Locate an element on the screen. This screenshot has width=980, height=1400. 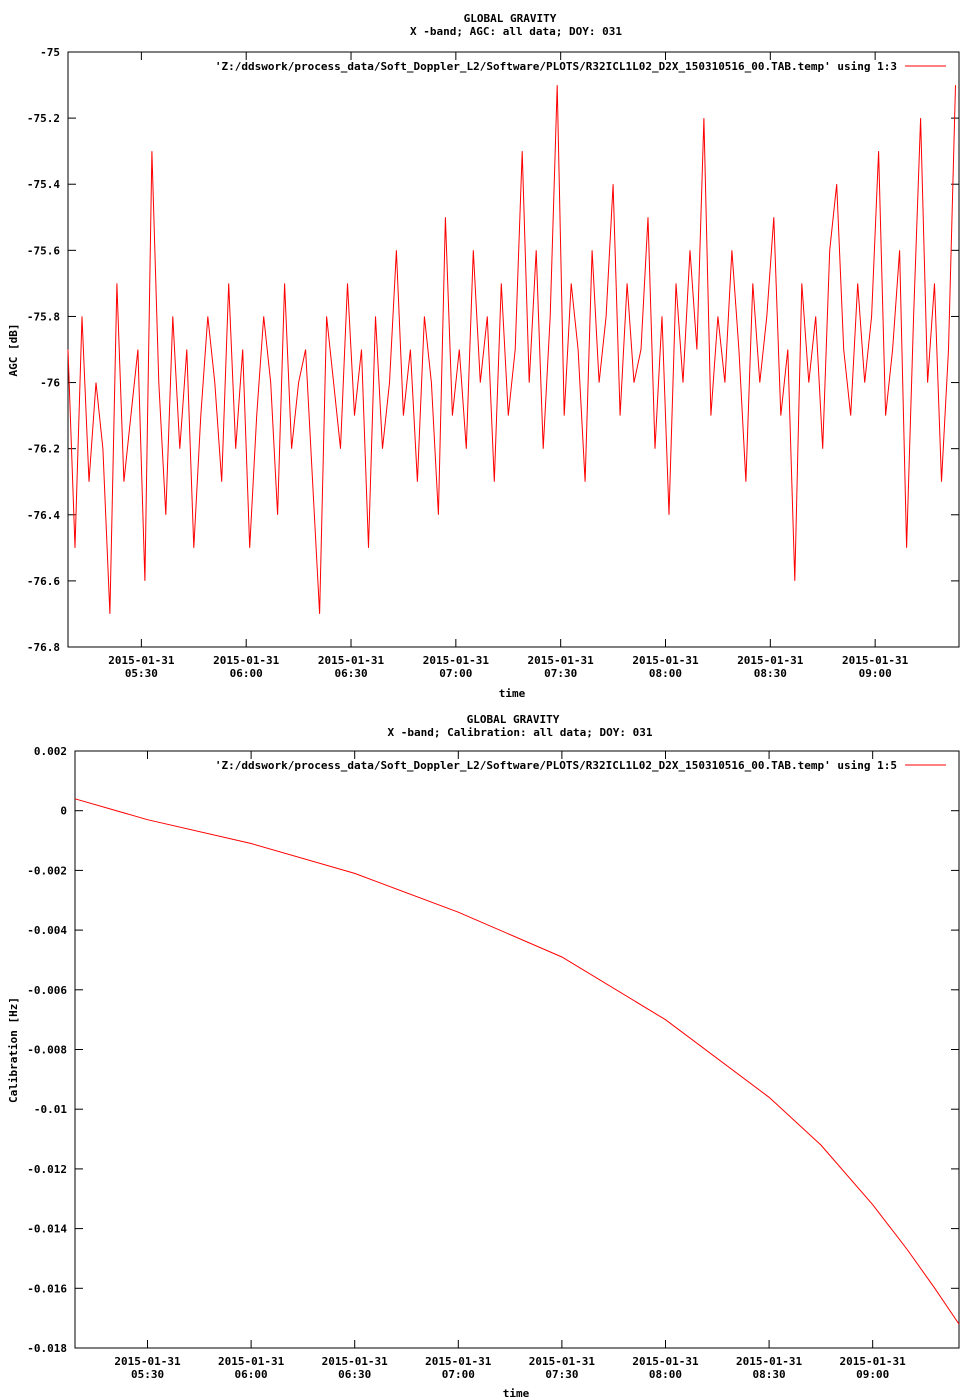
chart-subtitle: X -band; Calibration: all data; DOY: 031 is located at coordinates (520, 732).